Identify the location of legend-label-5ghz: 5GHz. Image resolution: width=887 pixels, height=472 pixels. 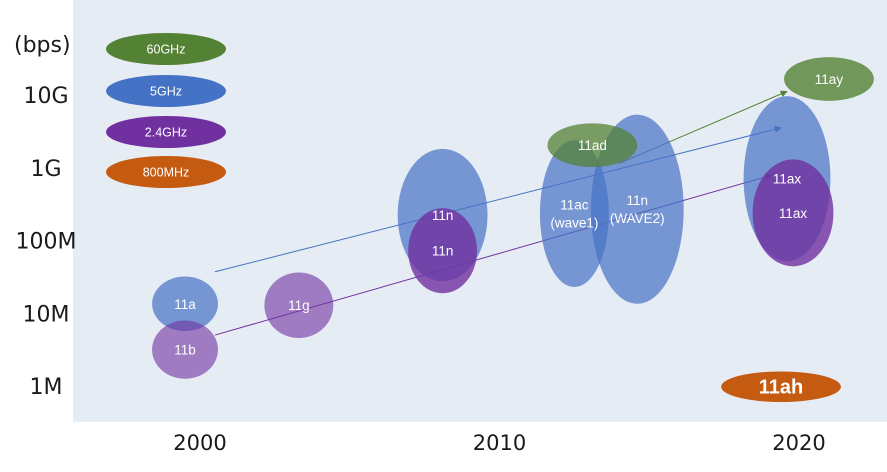
(166, 92).